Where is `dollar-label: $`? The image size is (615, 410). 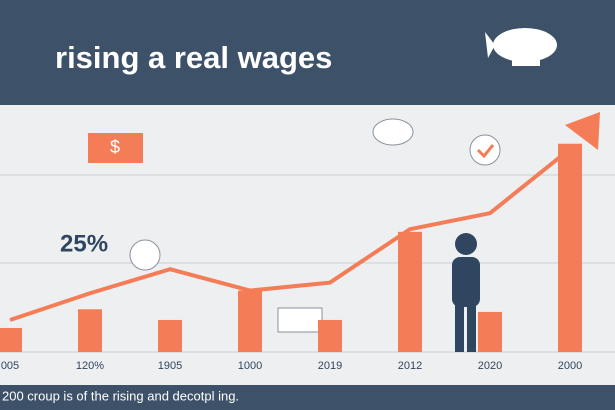
dollar-label: $ is located at coordinates (115, 147).